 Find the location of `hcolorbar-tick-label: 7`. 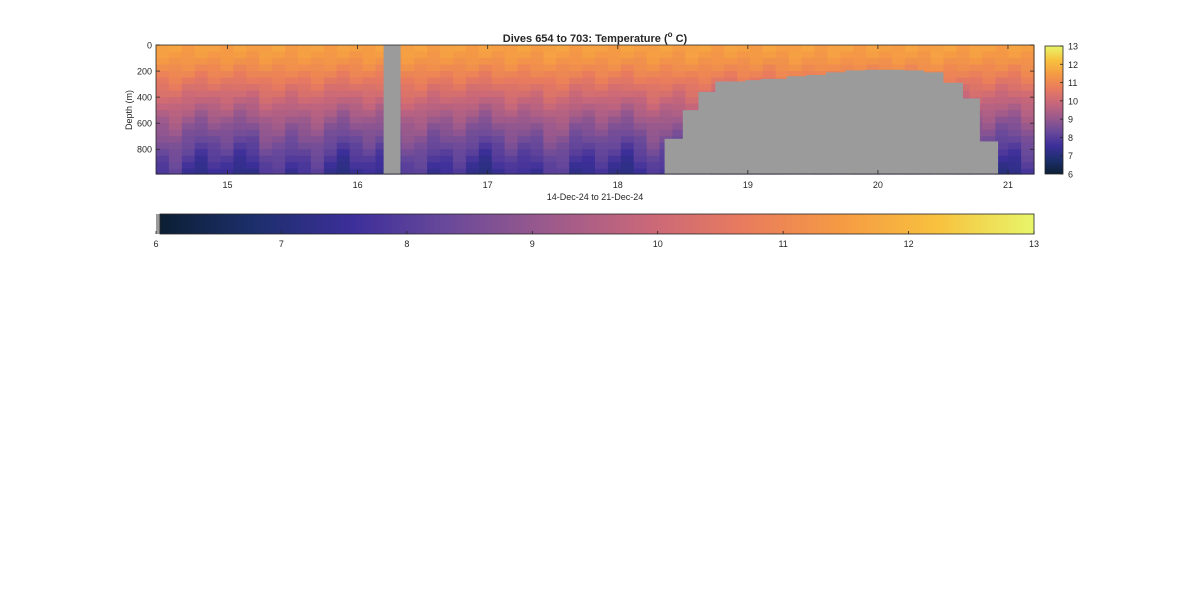

hcolorbar-tick-label: 7 is located at coordinates (281, 244).